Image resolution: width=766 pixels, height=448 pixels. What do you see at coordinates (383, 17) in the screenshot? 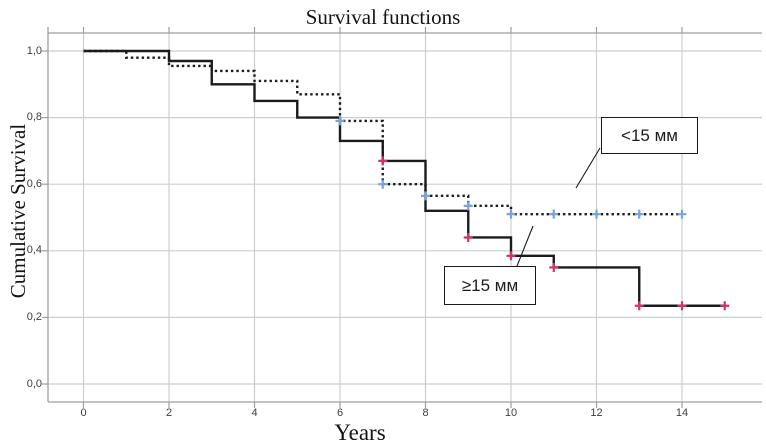
I see `chart-title: Survival functions` at bounding box center [383, 17].